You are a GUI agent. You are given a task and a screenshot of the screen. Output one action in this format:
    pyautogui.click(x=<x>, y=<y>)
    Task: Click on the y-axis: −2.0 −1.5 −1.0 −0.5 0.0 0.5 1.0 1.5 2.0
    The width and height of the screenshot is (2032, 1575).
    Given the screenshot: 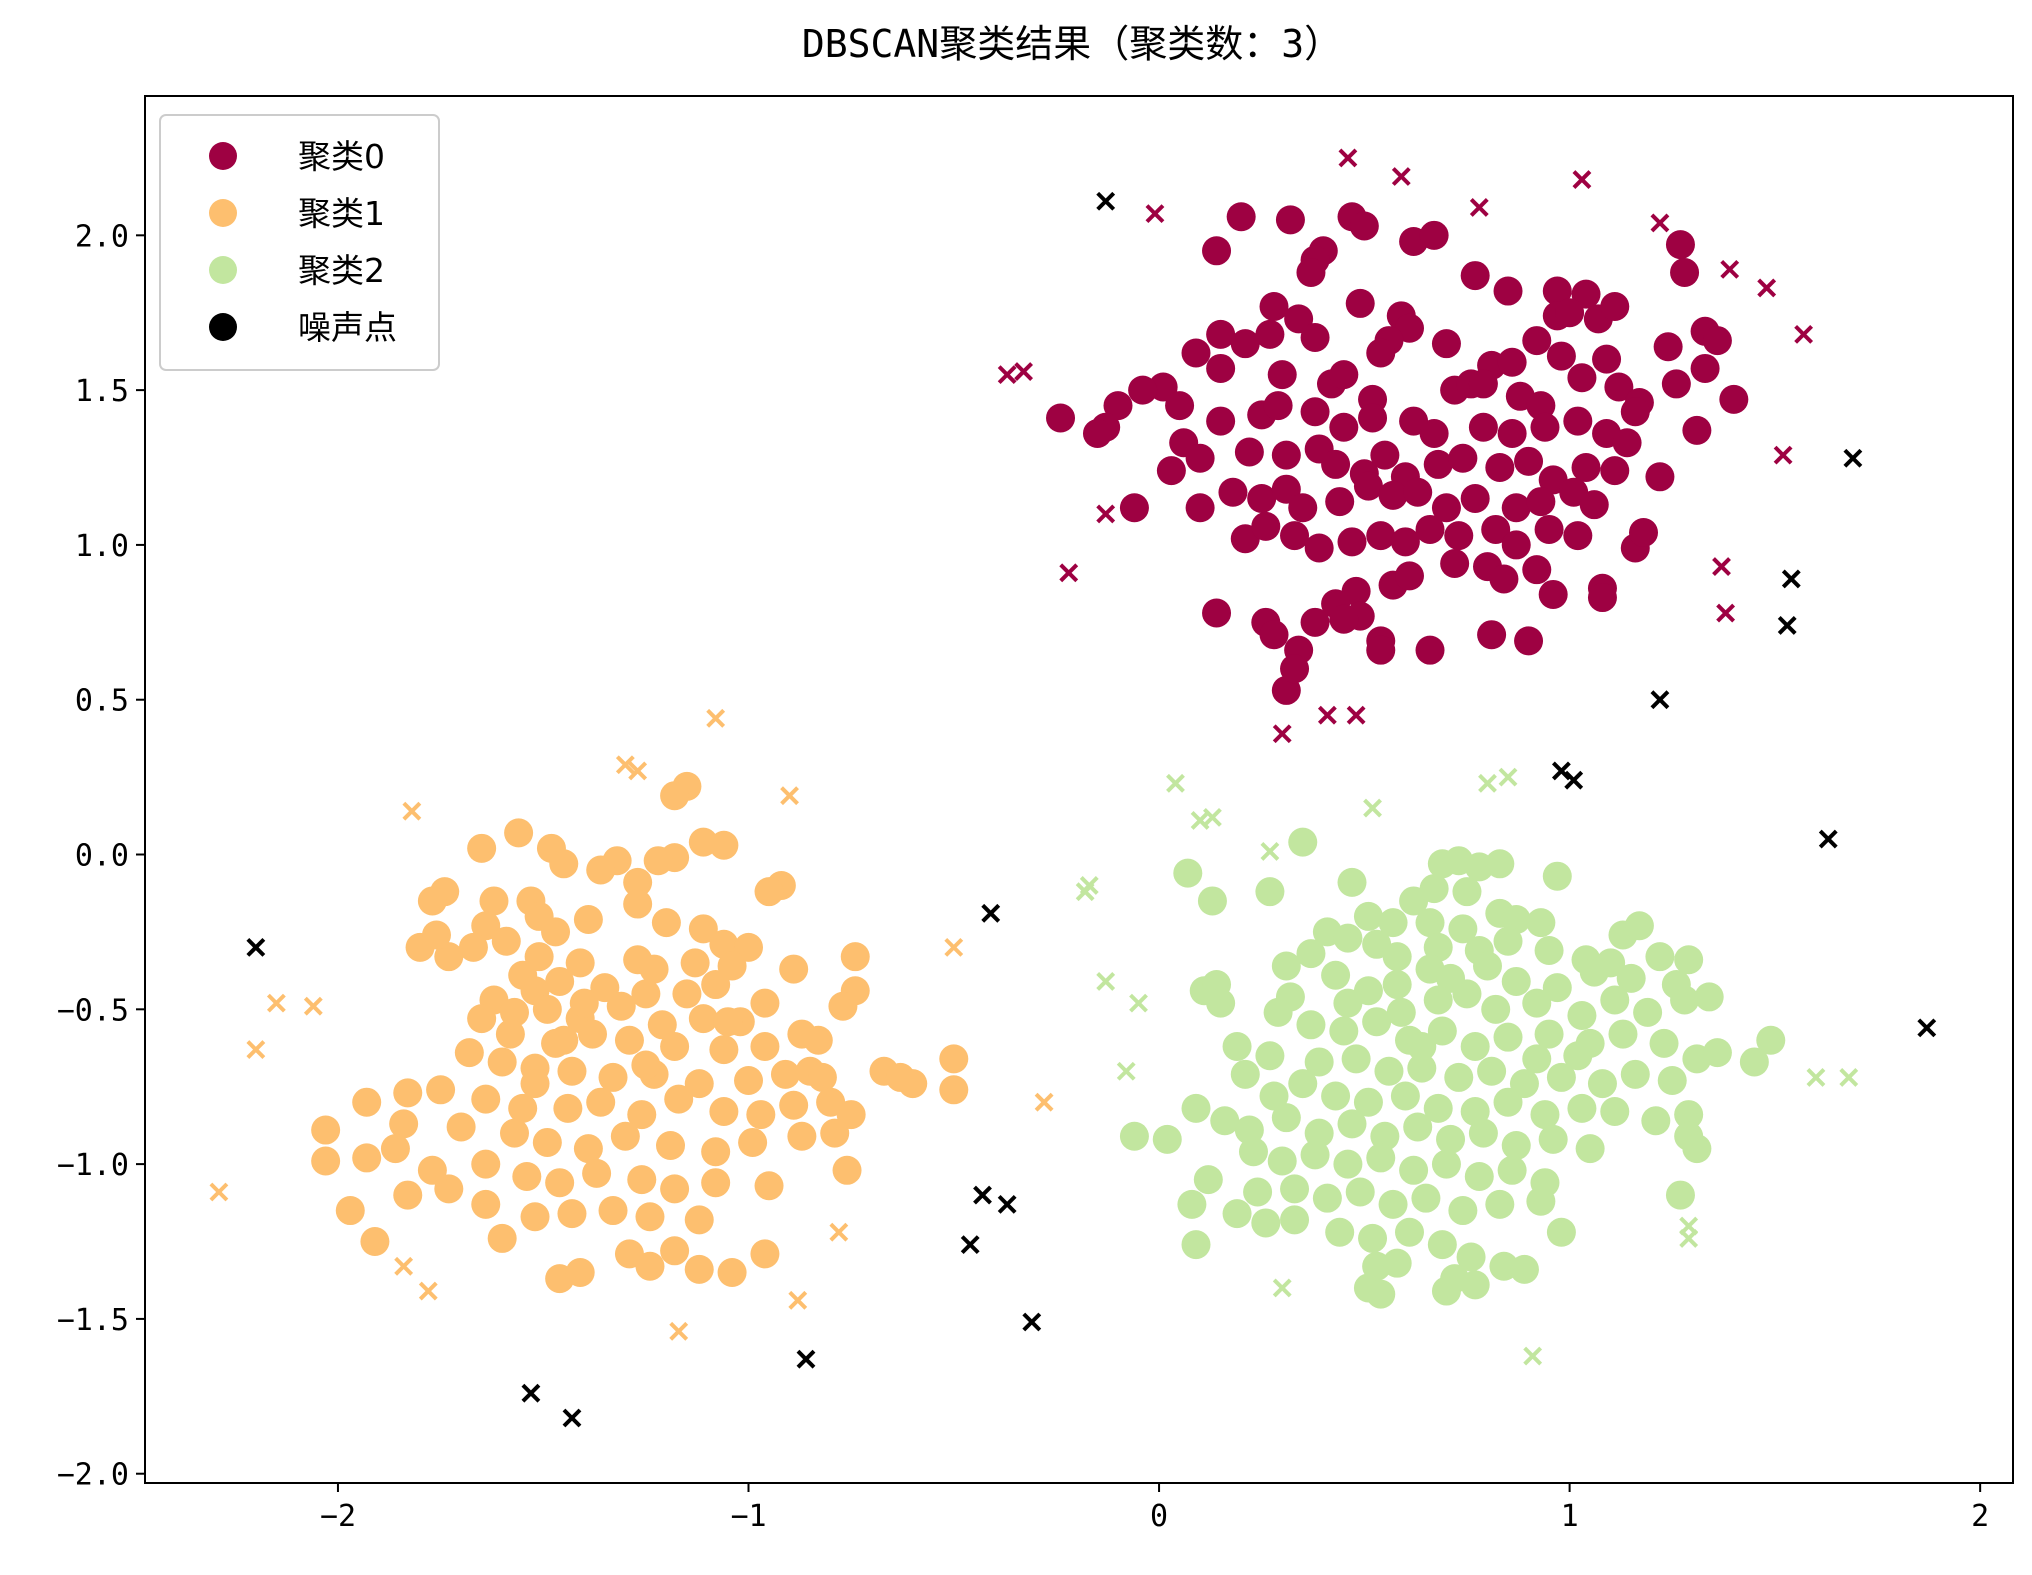 What is the action you would take?
    pyautogui.click(x=101, y=856)
    